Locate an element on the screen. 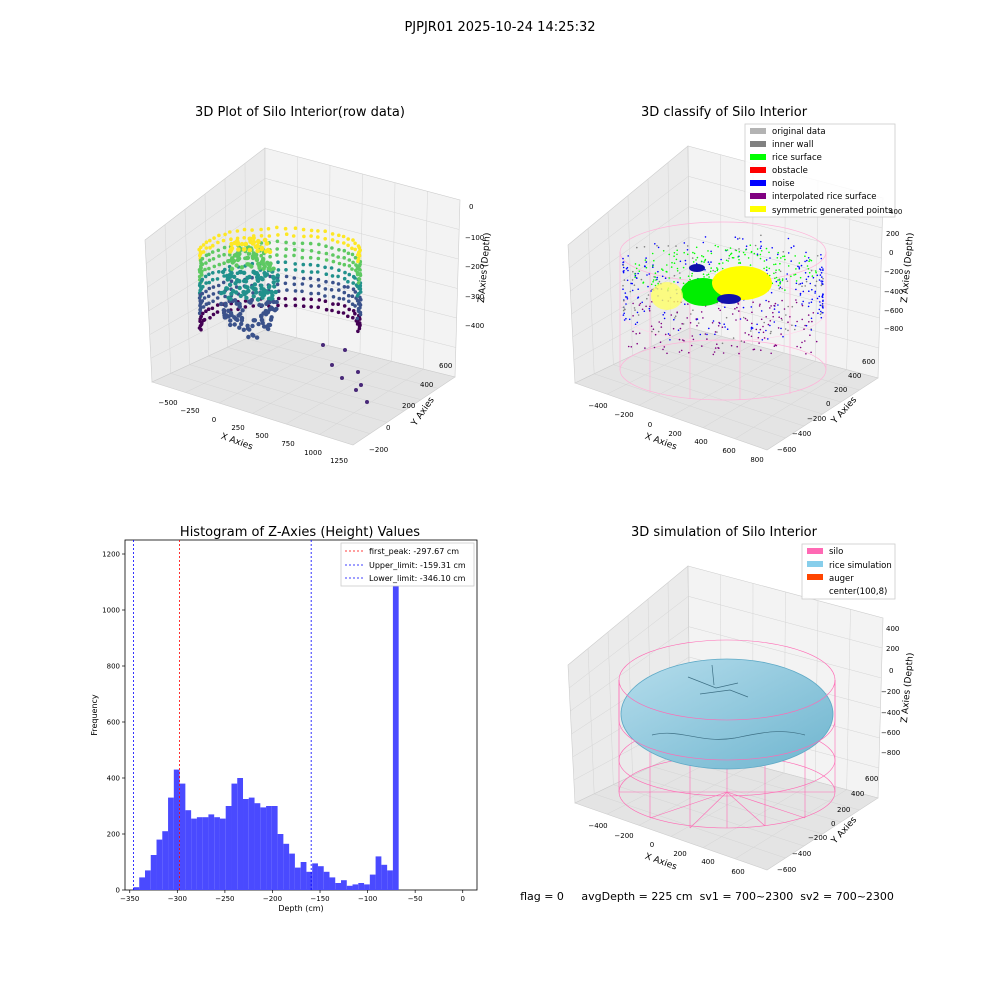 This screenshot has width=1000, height=1000. legend-swatch-auger is located at coordinates (815, 577).